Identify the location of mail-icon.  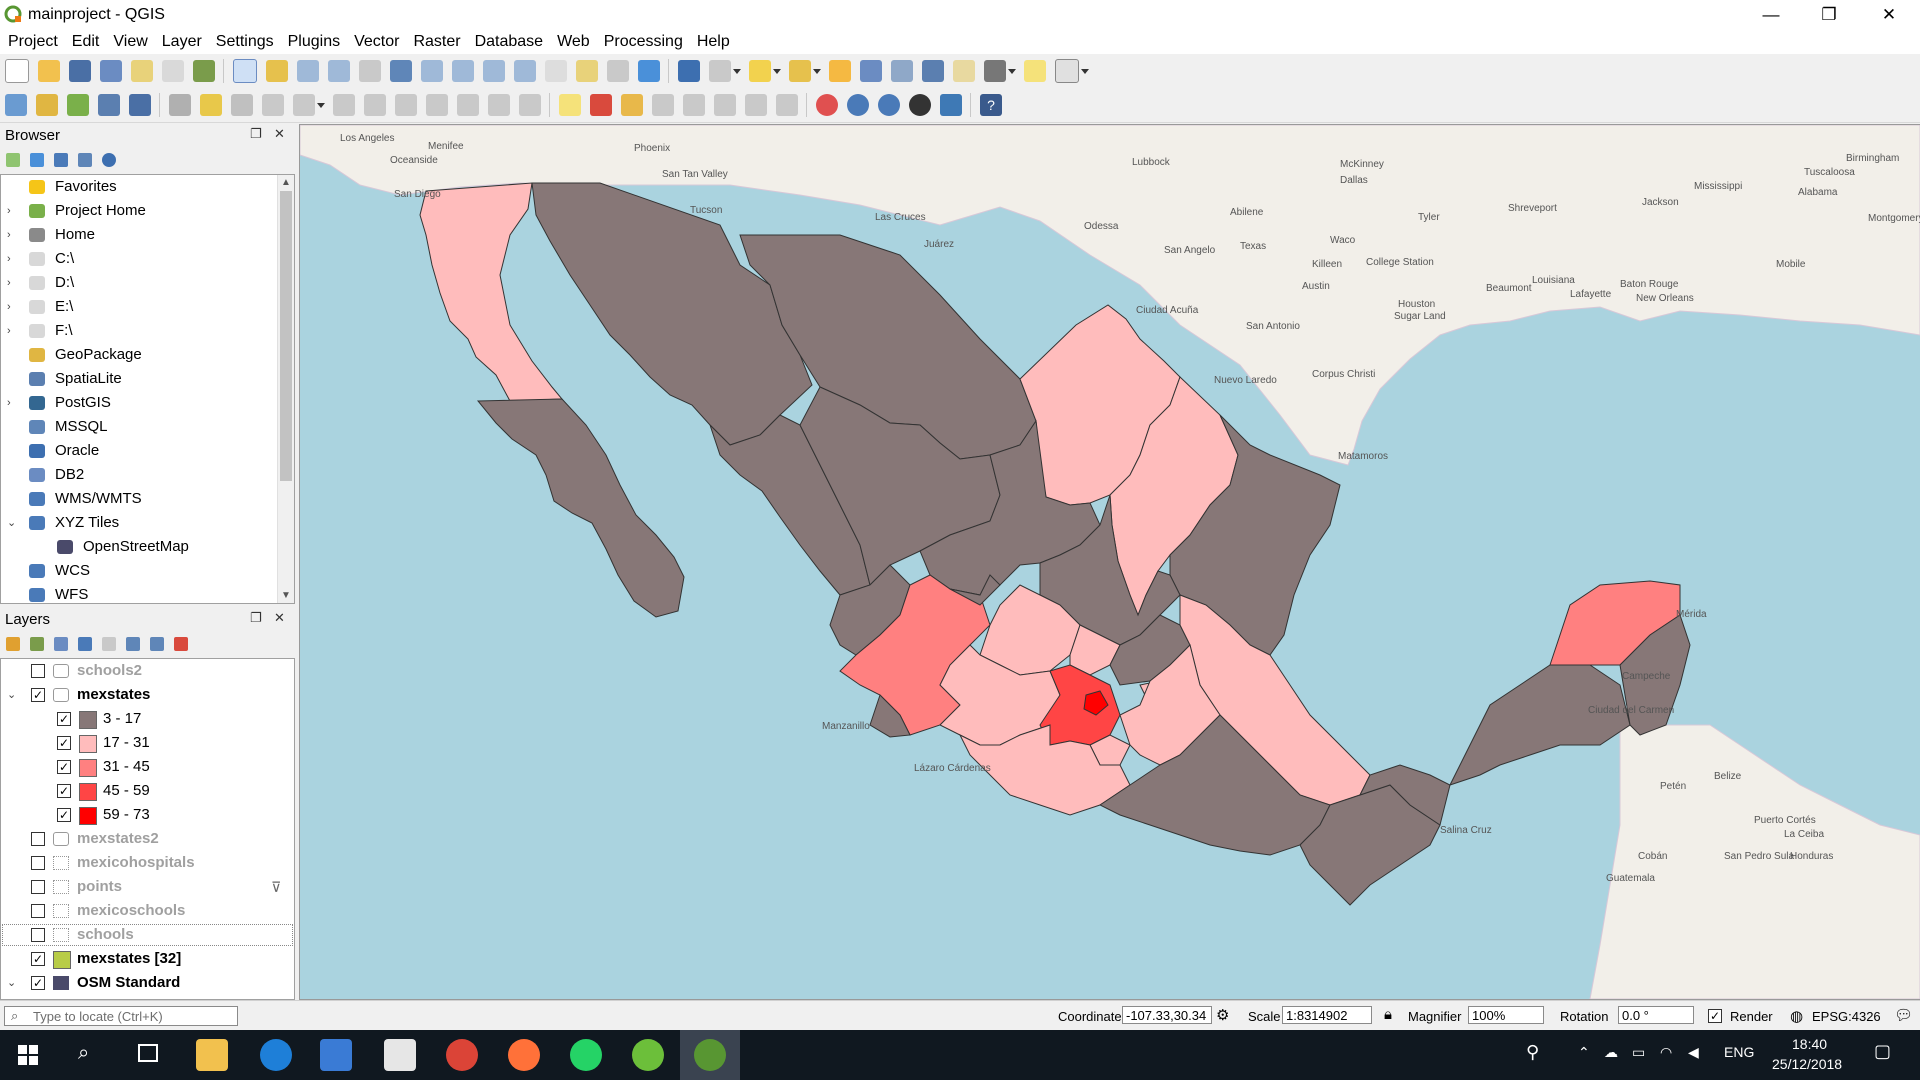
(400, 1055).